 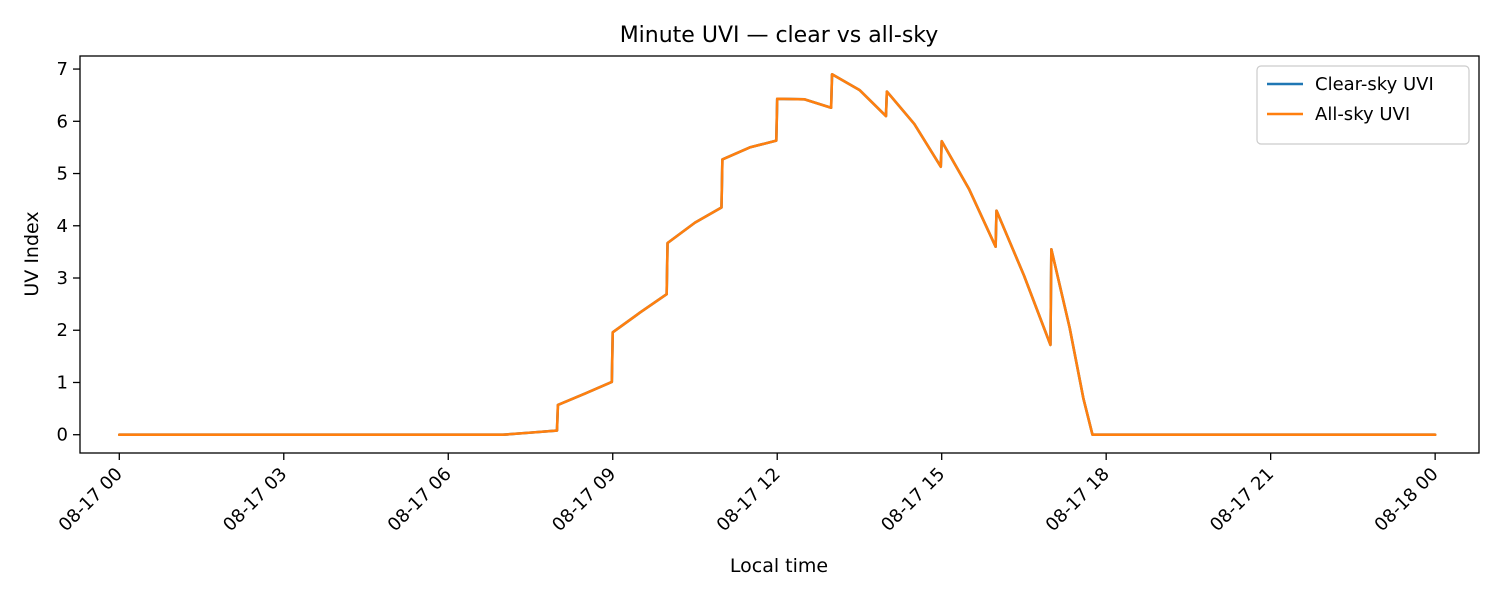 What do you see at coordinates (62, 278) in the screenshot?
I see `y-tick-label: 3` at bounding box center [62, 278].